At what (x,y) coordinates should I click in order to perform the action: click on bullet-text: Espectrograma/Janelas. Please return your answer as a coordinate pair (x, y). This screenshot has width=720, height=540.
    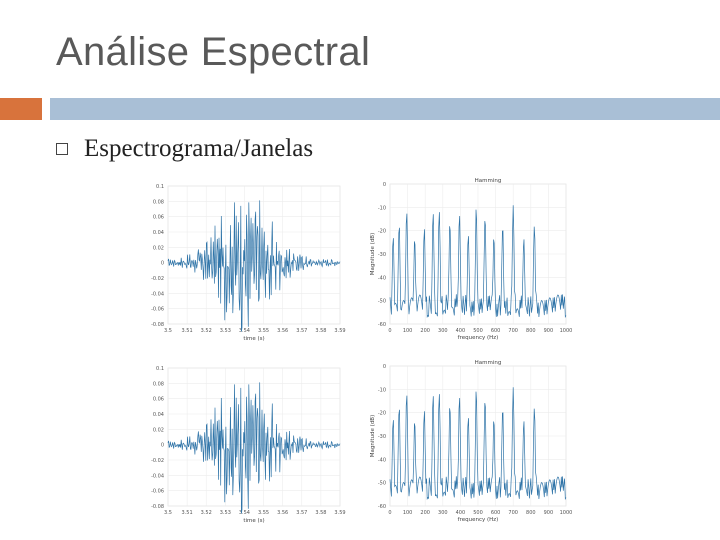
    Looking at the image, I should click on (199, 148).